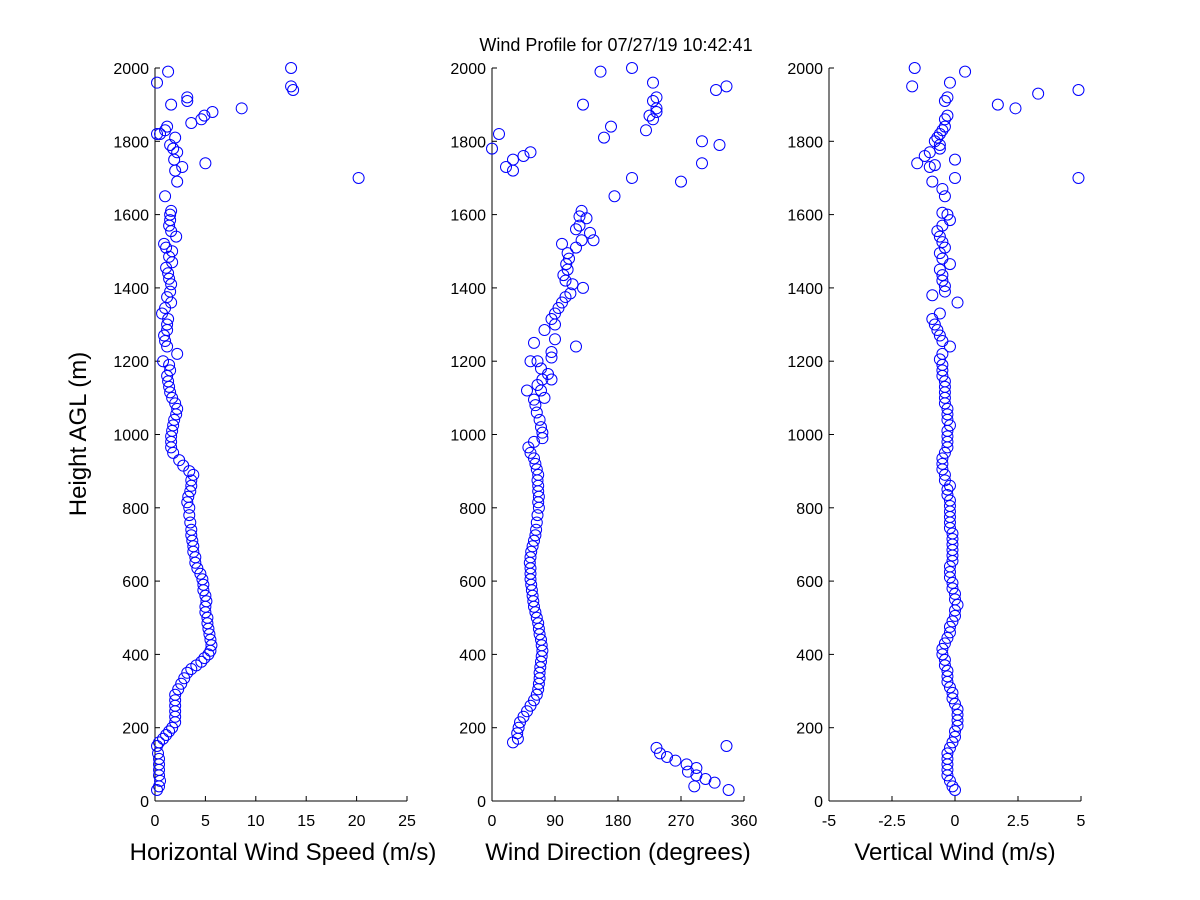  Describe the element at coordinates (829, 821) in the screenshot. I see `x-tick-label-vertical: -5` at that location.